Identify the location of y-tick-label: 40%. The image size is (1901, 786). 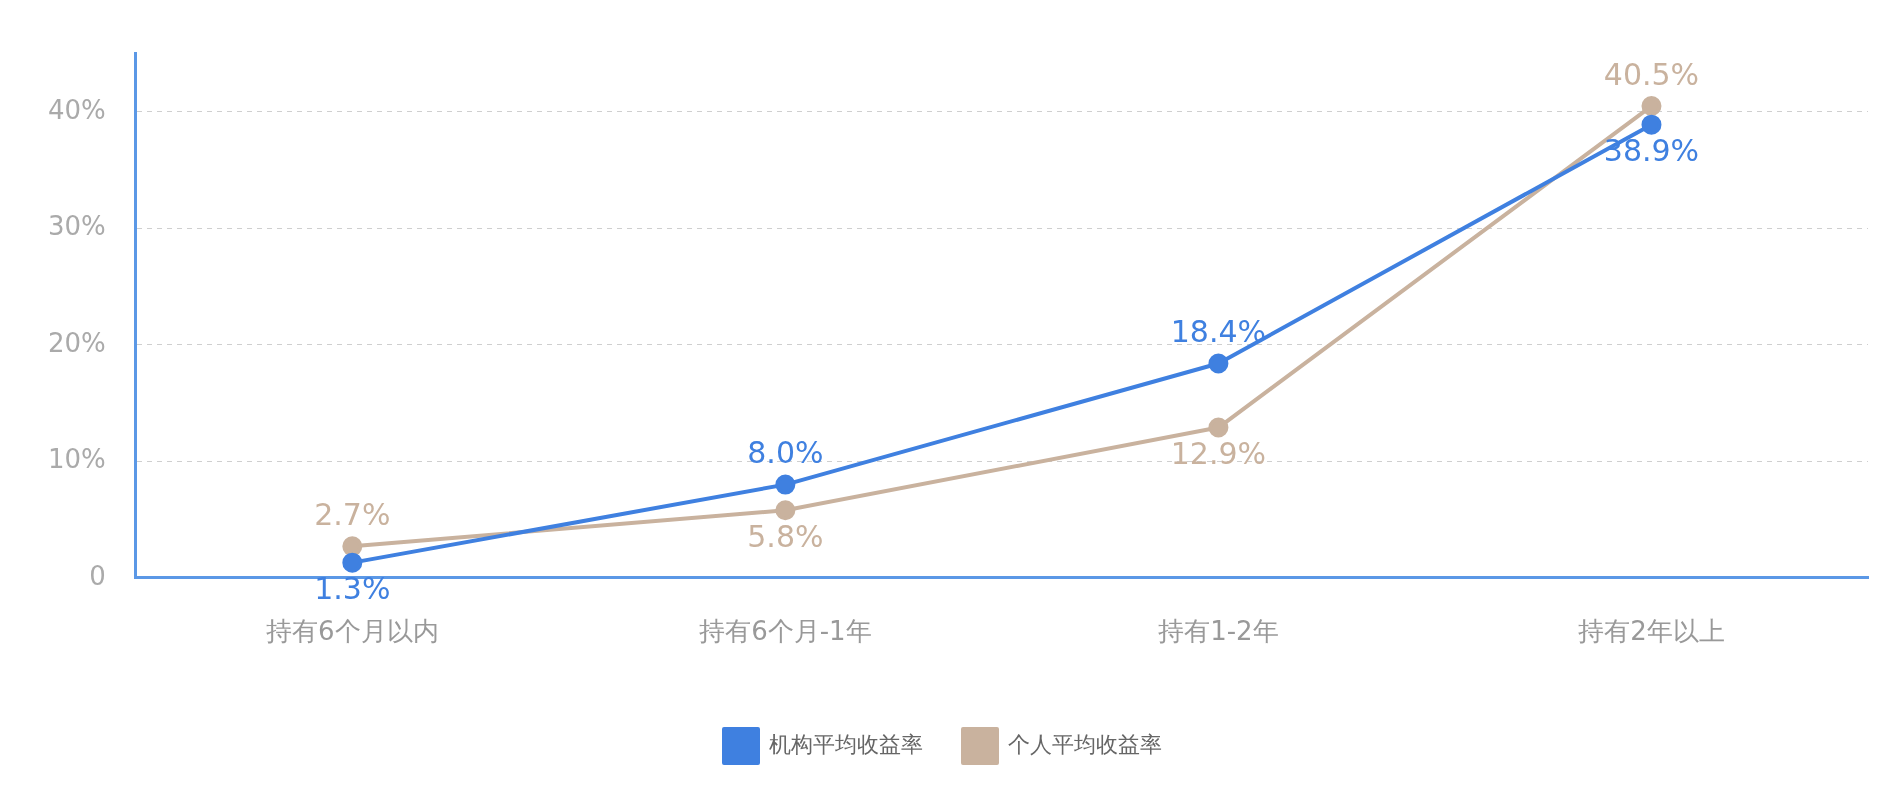
(76, 109).